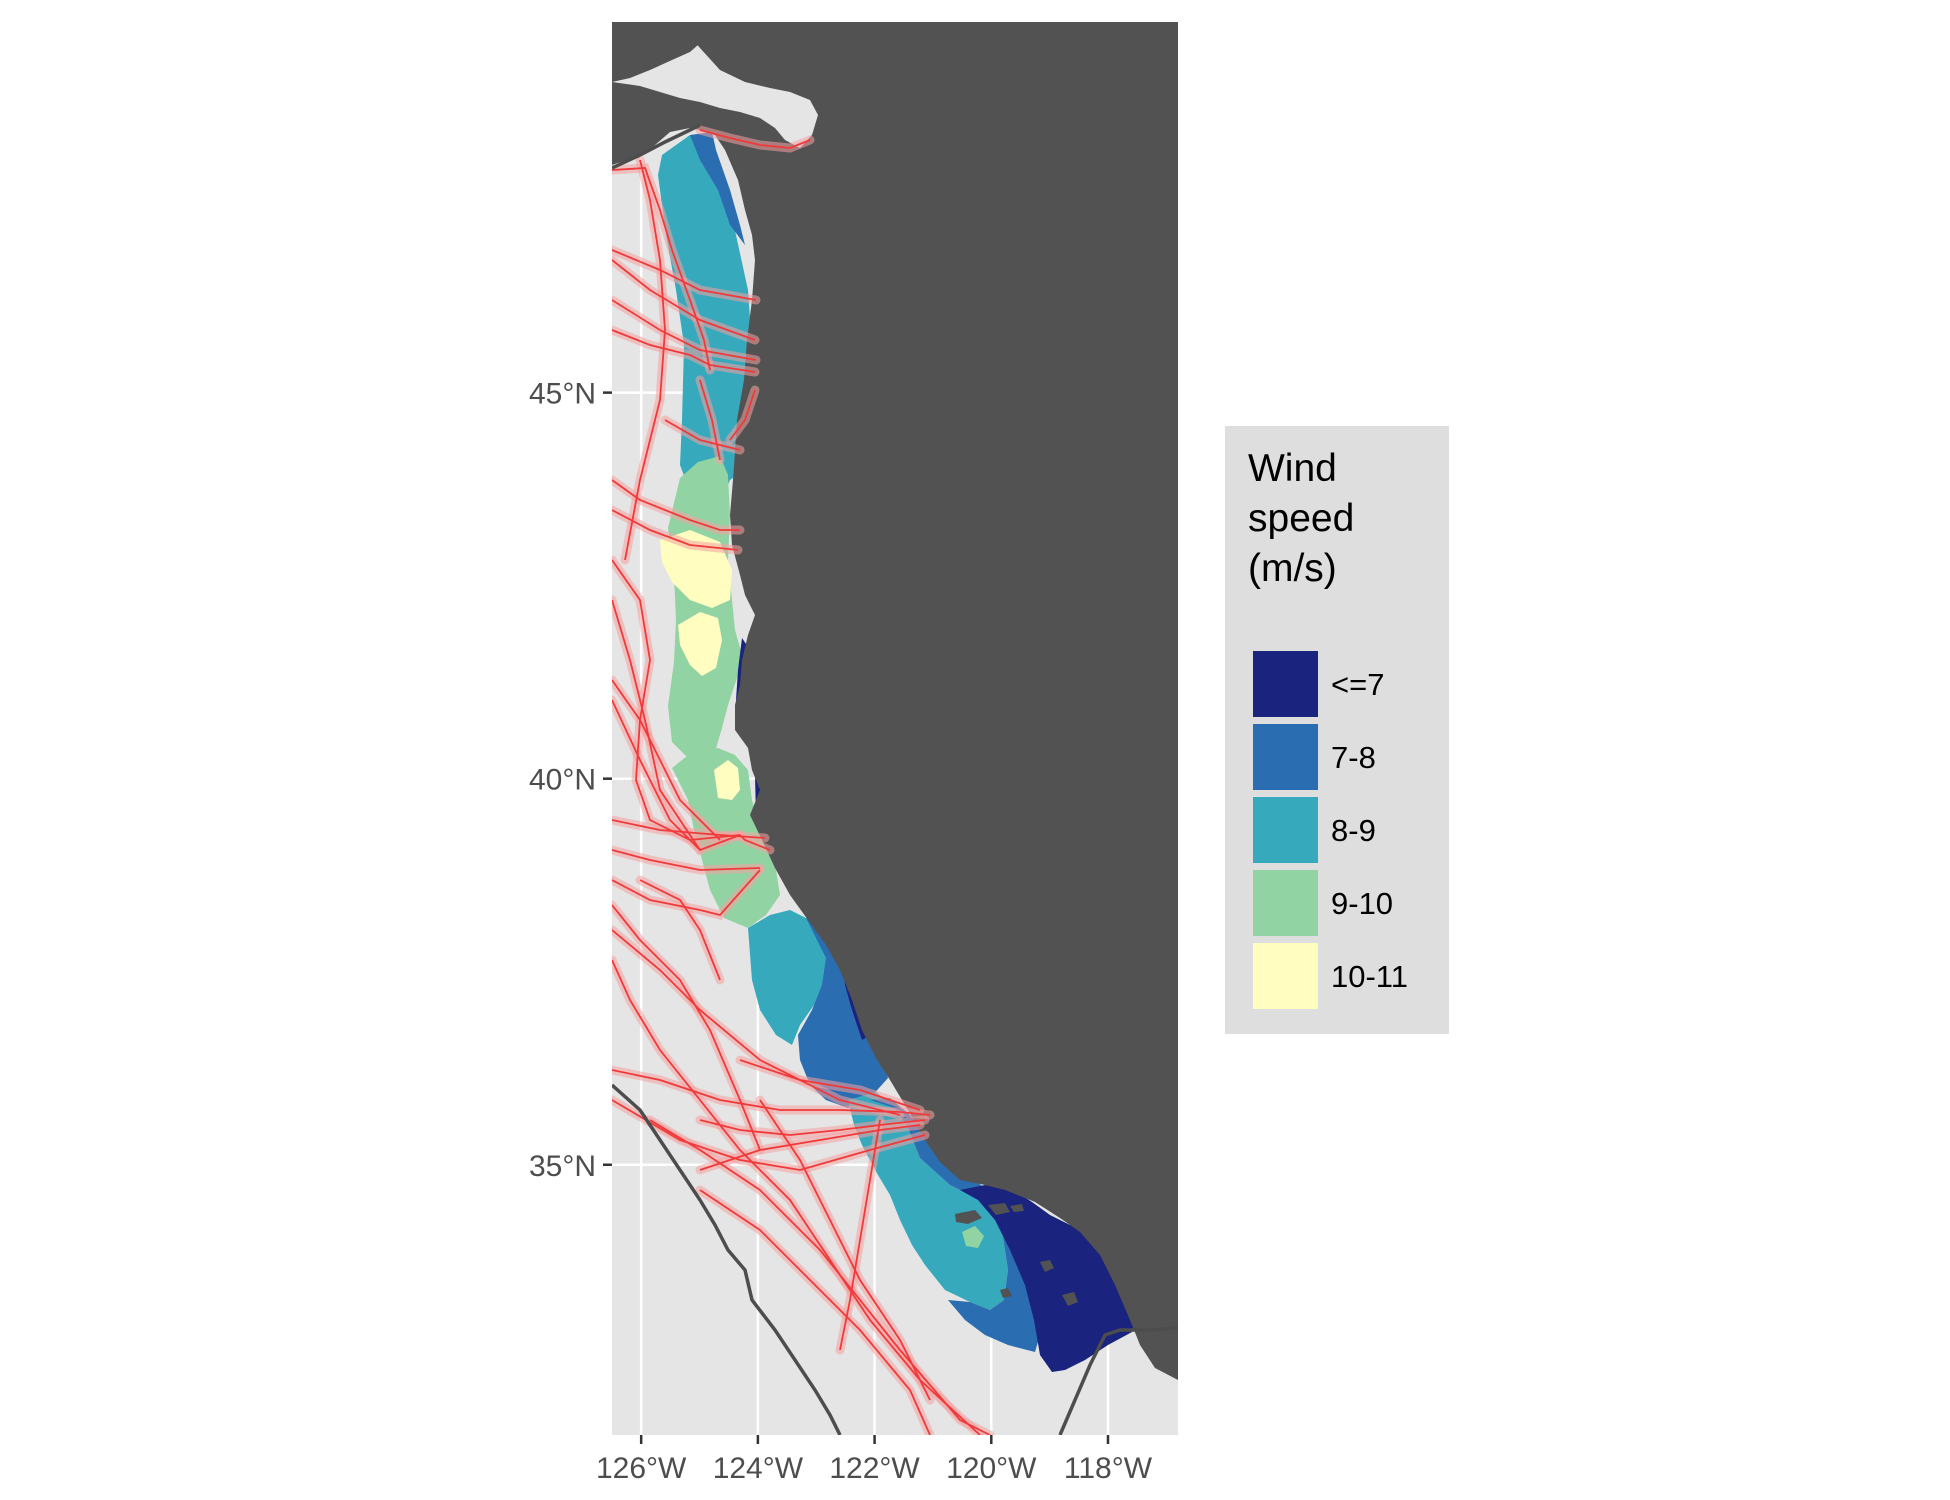 Image resolution: width=1950 pixels, height=1500 pixels. What do you see at coordinates (562, 780) in the screenshot?
I see `y-tick-label: 40°N` at bounding box center [562, 780].